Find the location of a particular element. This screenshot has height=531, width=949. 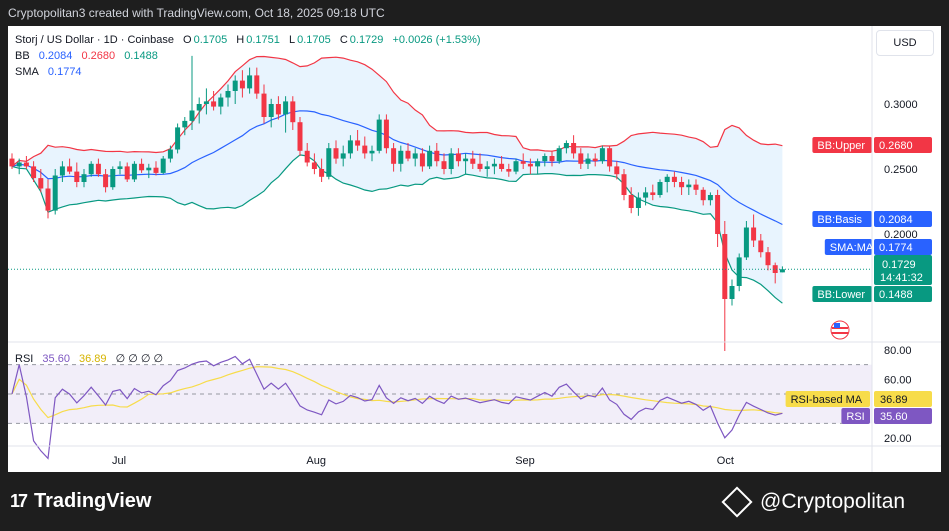

sma-value: 0.1774 is located at coordinates (64, 72).